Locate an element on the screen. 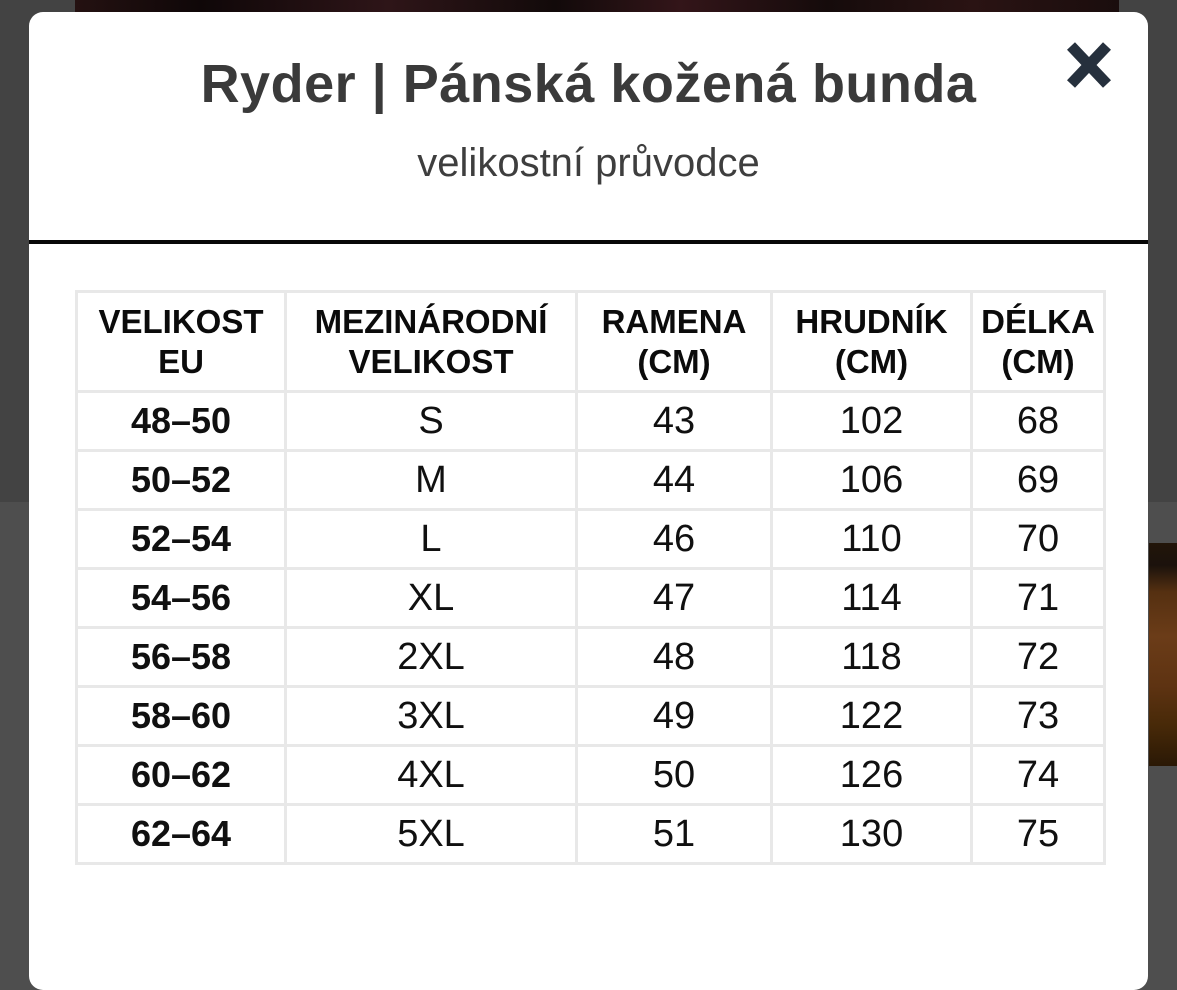  cell-mezinarodni: XL is located at coordinates (431, 598).